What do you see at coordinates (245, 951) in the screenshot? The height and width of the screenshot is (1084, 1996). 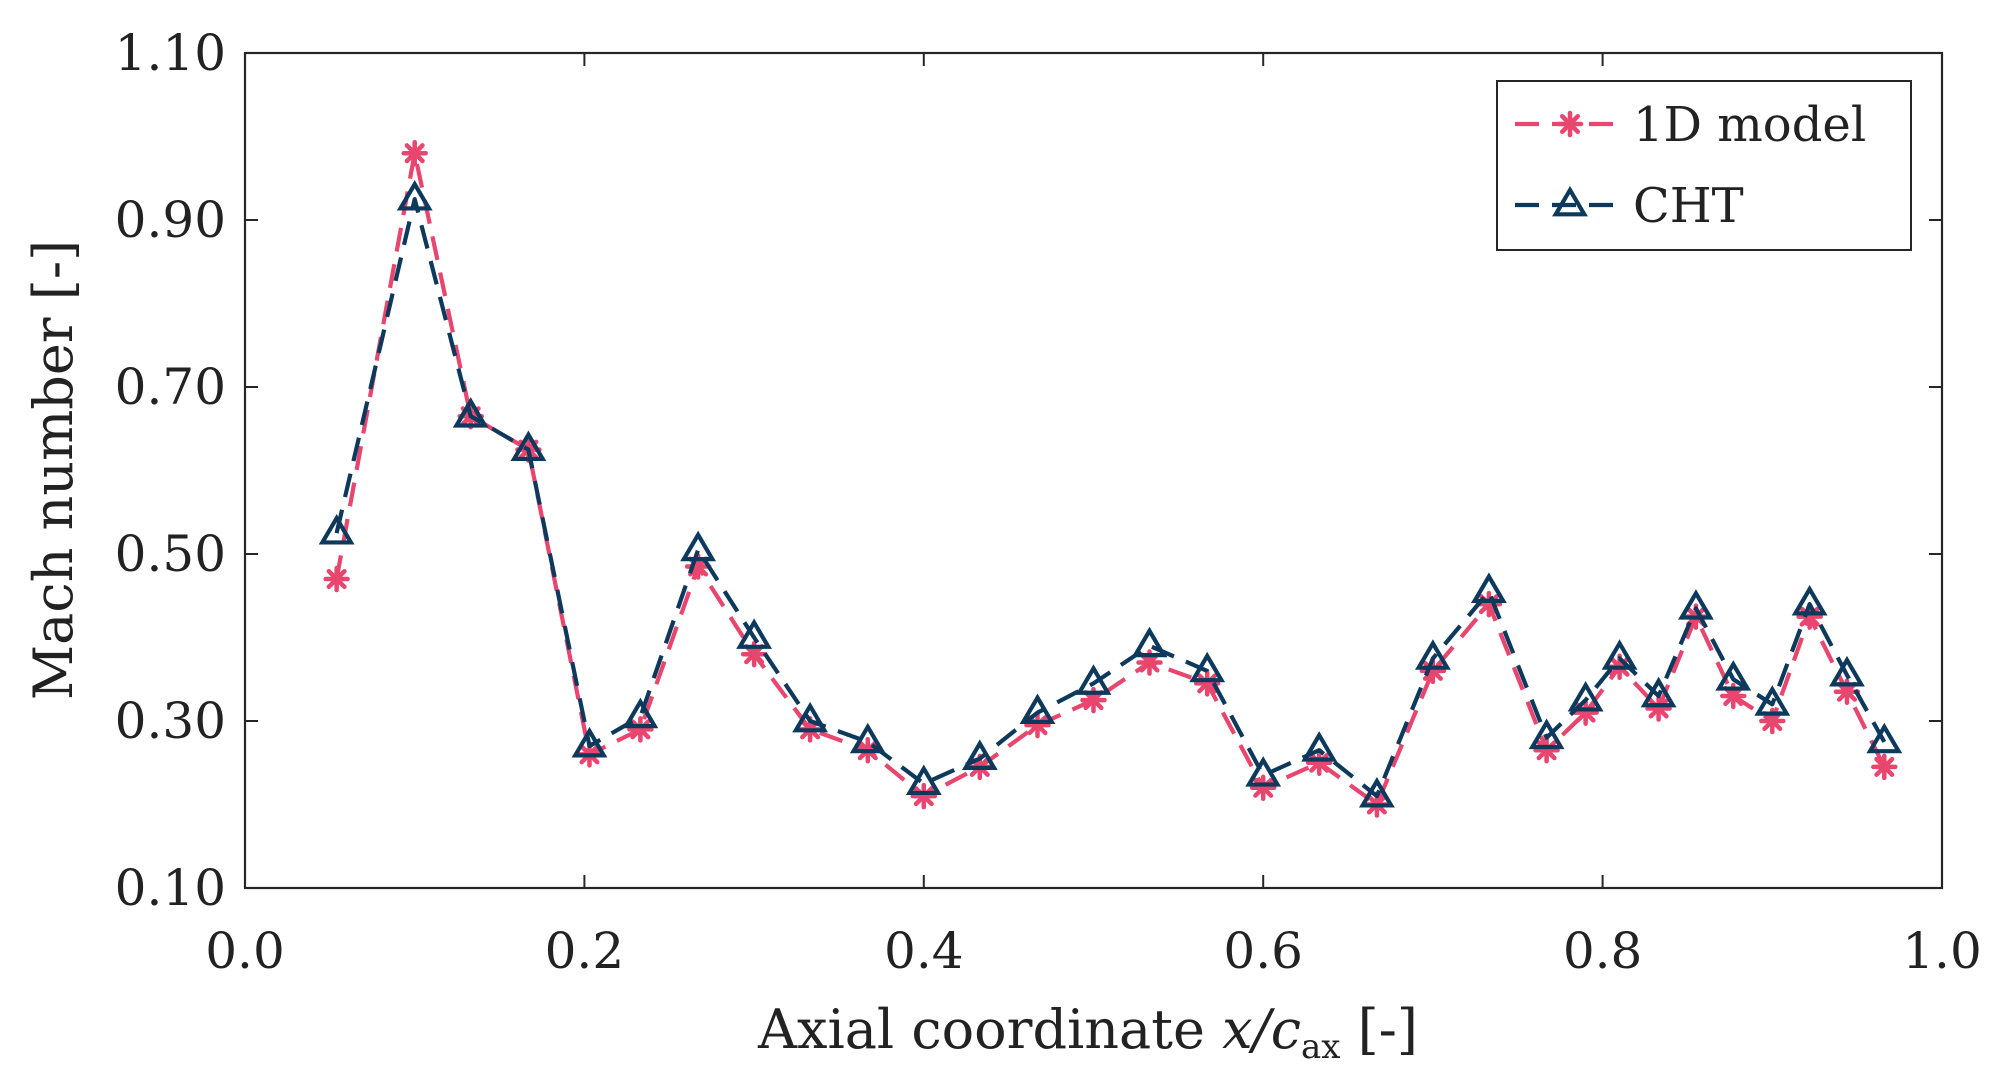 I see `x-tick-label: 0.0` at bounding box center [245, 951].